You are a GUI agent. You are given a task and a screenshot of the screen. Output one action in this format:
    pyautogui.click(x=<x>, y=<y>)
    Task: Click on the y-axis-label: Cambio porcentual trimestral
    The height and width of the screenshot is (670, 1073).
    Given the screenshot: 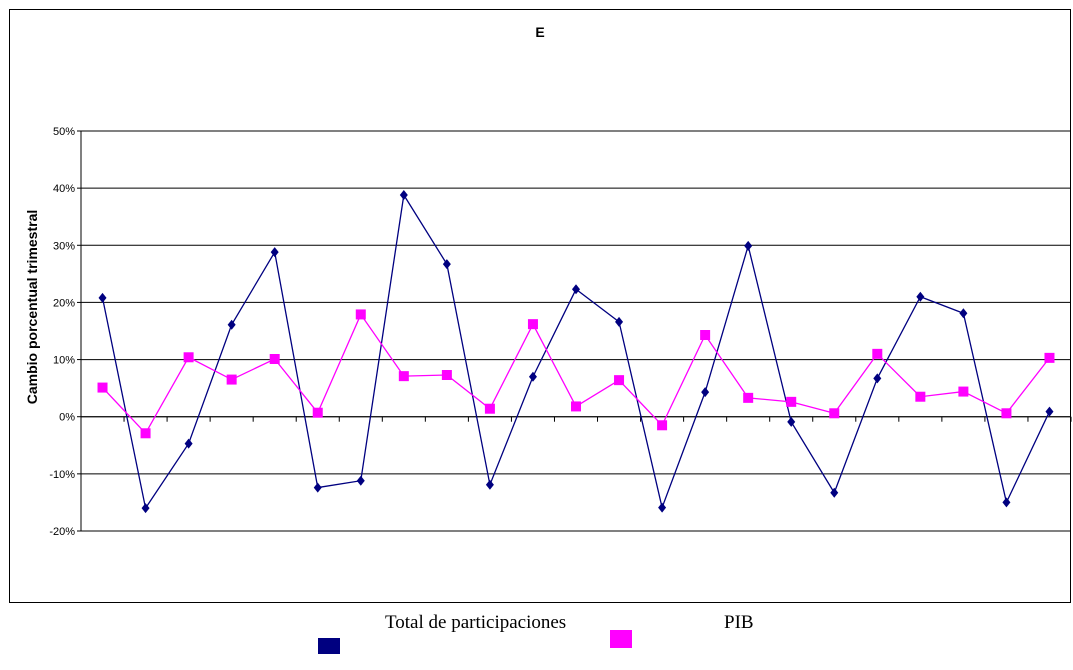 What is the action you would take?
    pyautogui.click(x=32, y=307)
    